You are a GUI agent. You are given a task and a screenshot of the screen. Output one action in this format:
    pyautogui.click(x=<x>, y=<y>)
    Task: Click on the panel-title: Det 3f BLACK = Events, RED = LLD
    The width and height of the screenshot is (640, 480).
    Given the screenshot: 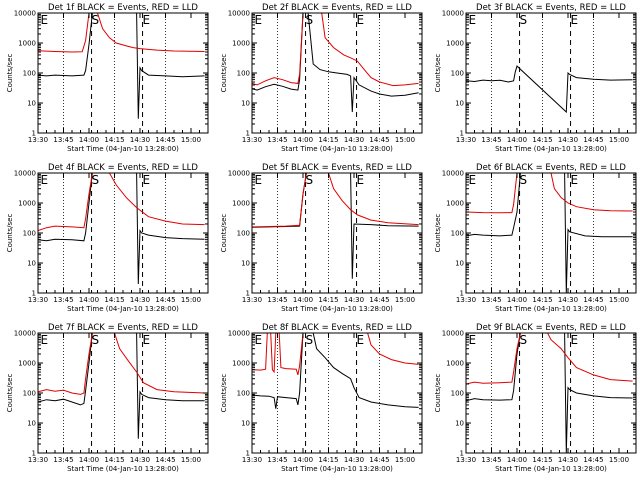 What is the action you would take?
    pyautogui.click(x=551, y=8)
    